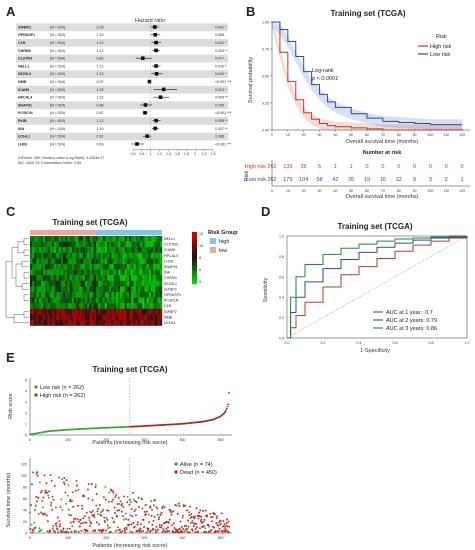 This screenshot has height=550, width=475. Describe the element at coordinates (57, 82) in the screenshot. I see `forest-n-label: (N = 524)` at that location.